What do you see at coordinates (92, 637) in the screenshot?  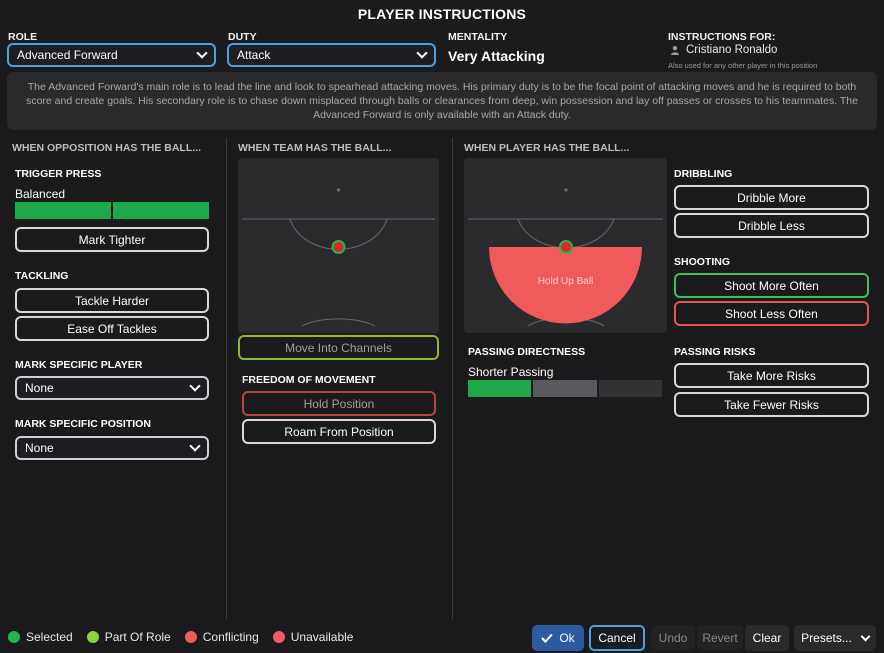 I see `part-of-role-dot-icon` at bounding box center [92, 637].